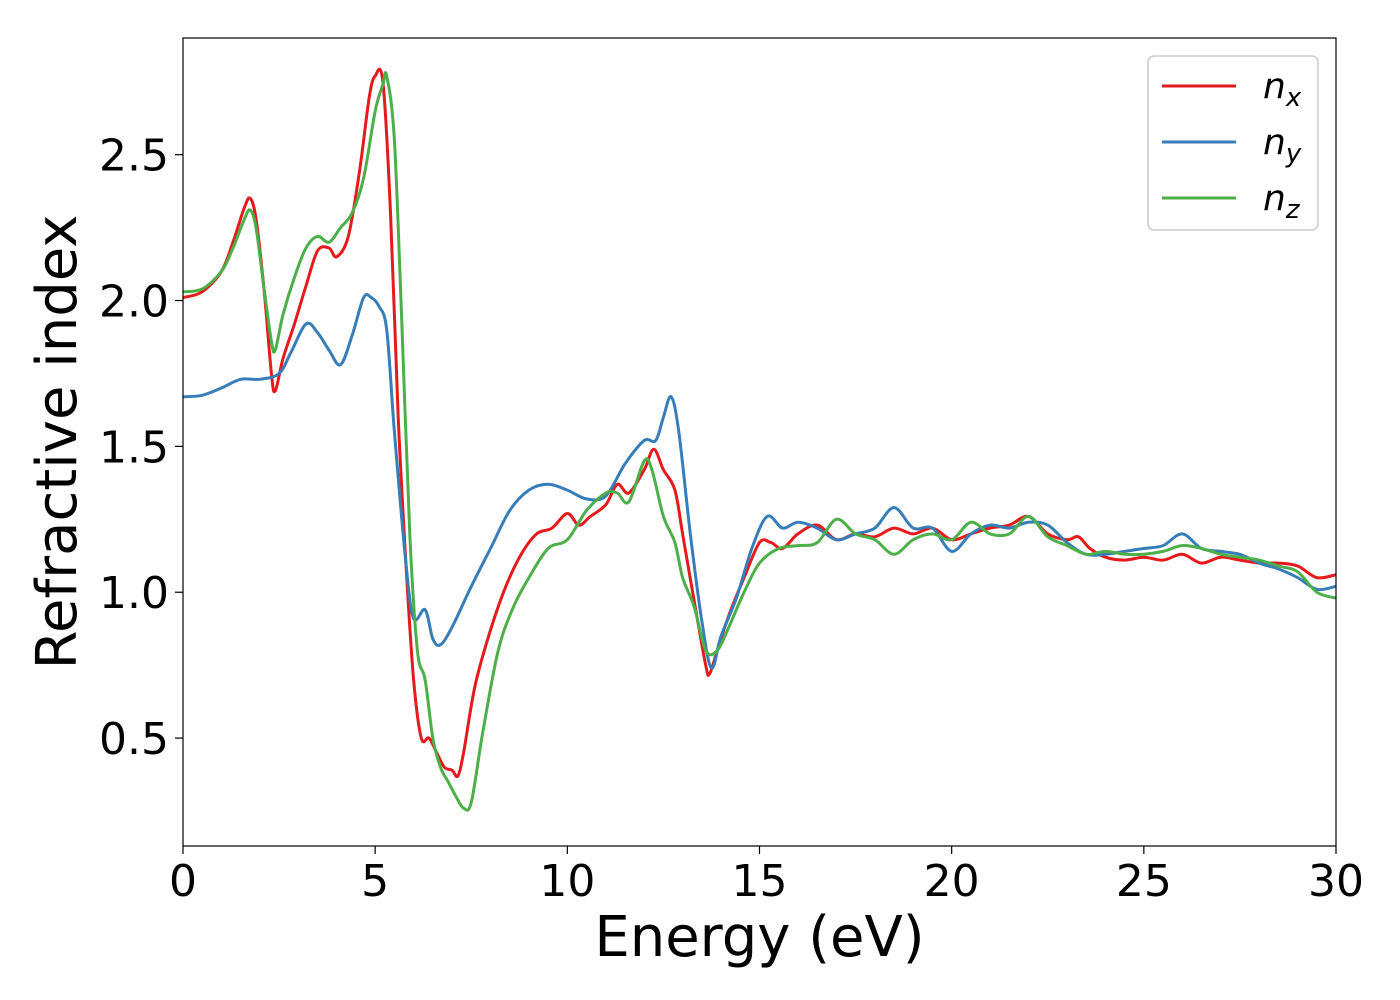 Image resolution: width=1400 pixels, height=1000 pixels. What do you see at coordinates (183, 881) in the screenshot?
I see `x-tick-label: 0` at bounding box center [183, 881].